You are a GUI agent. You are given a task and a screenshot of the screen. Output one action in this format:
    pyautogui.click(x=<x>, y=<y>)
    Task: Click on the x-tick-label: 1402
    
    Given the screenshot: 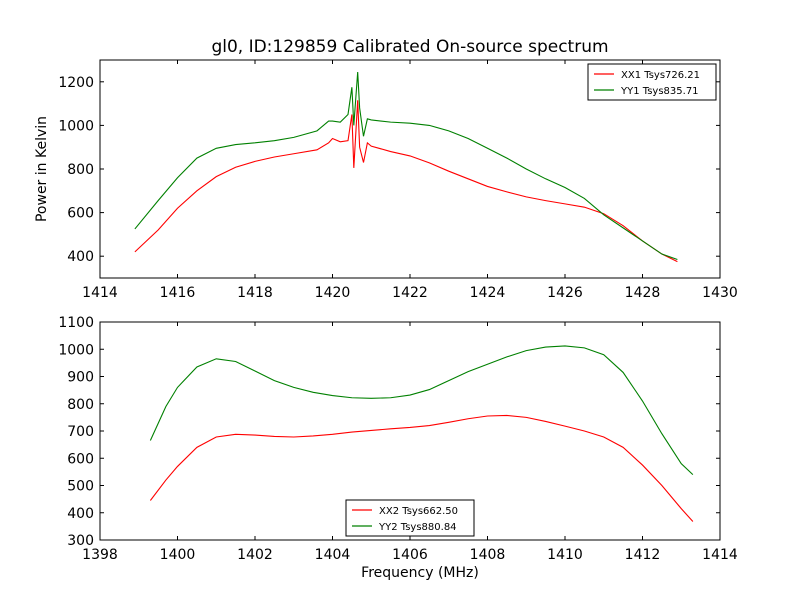 What is the action you would take?
    pyautogui.click(x=255, y=555)
    